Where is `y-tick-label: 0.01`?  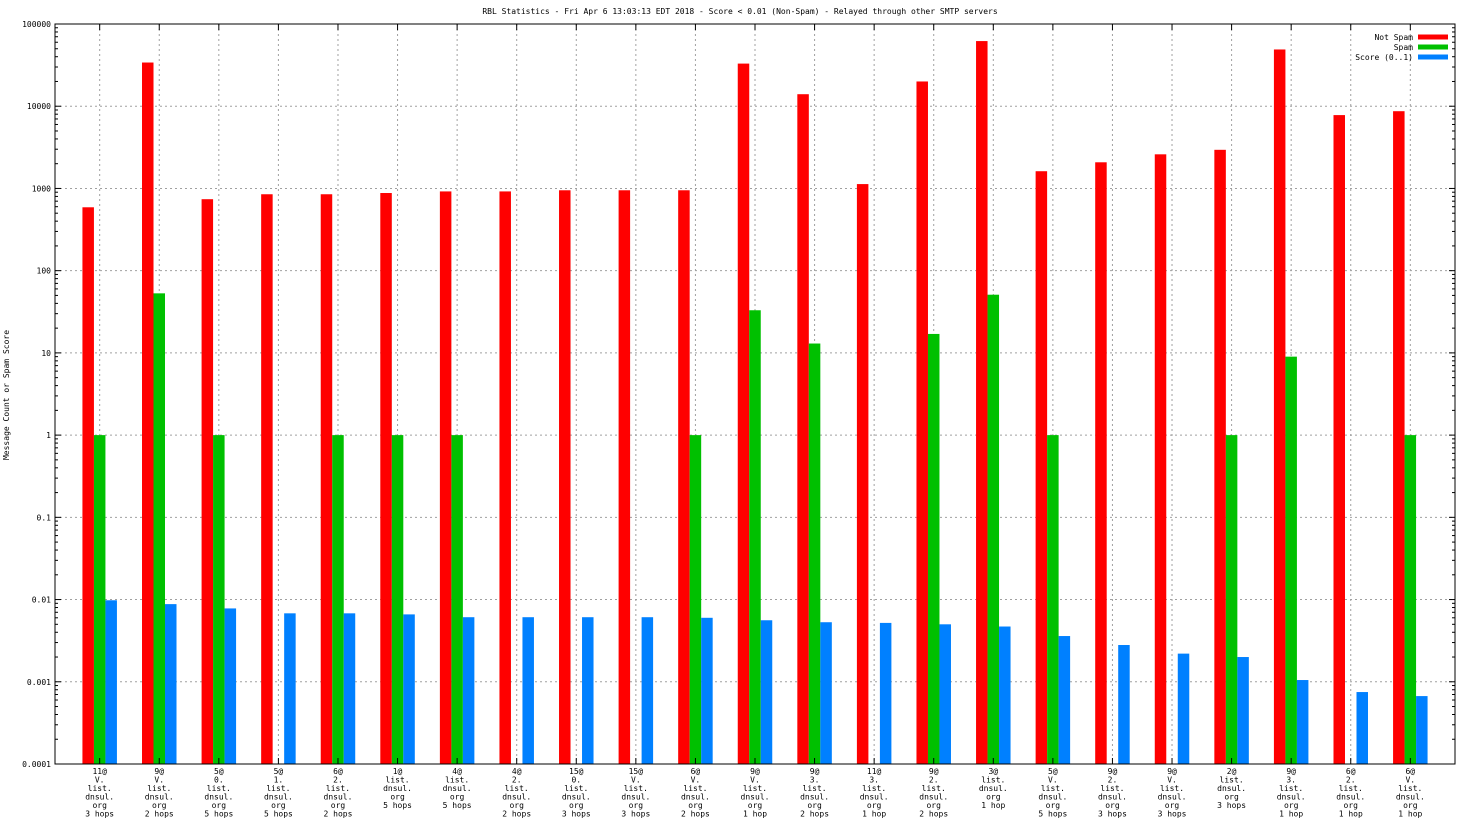 y-tick-label: 0.01 is located at coordinates (41, 600).